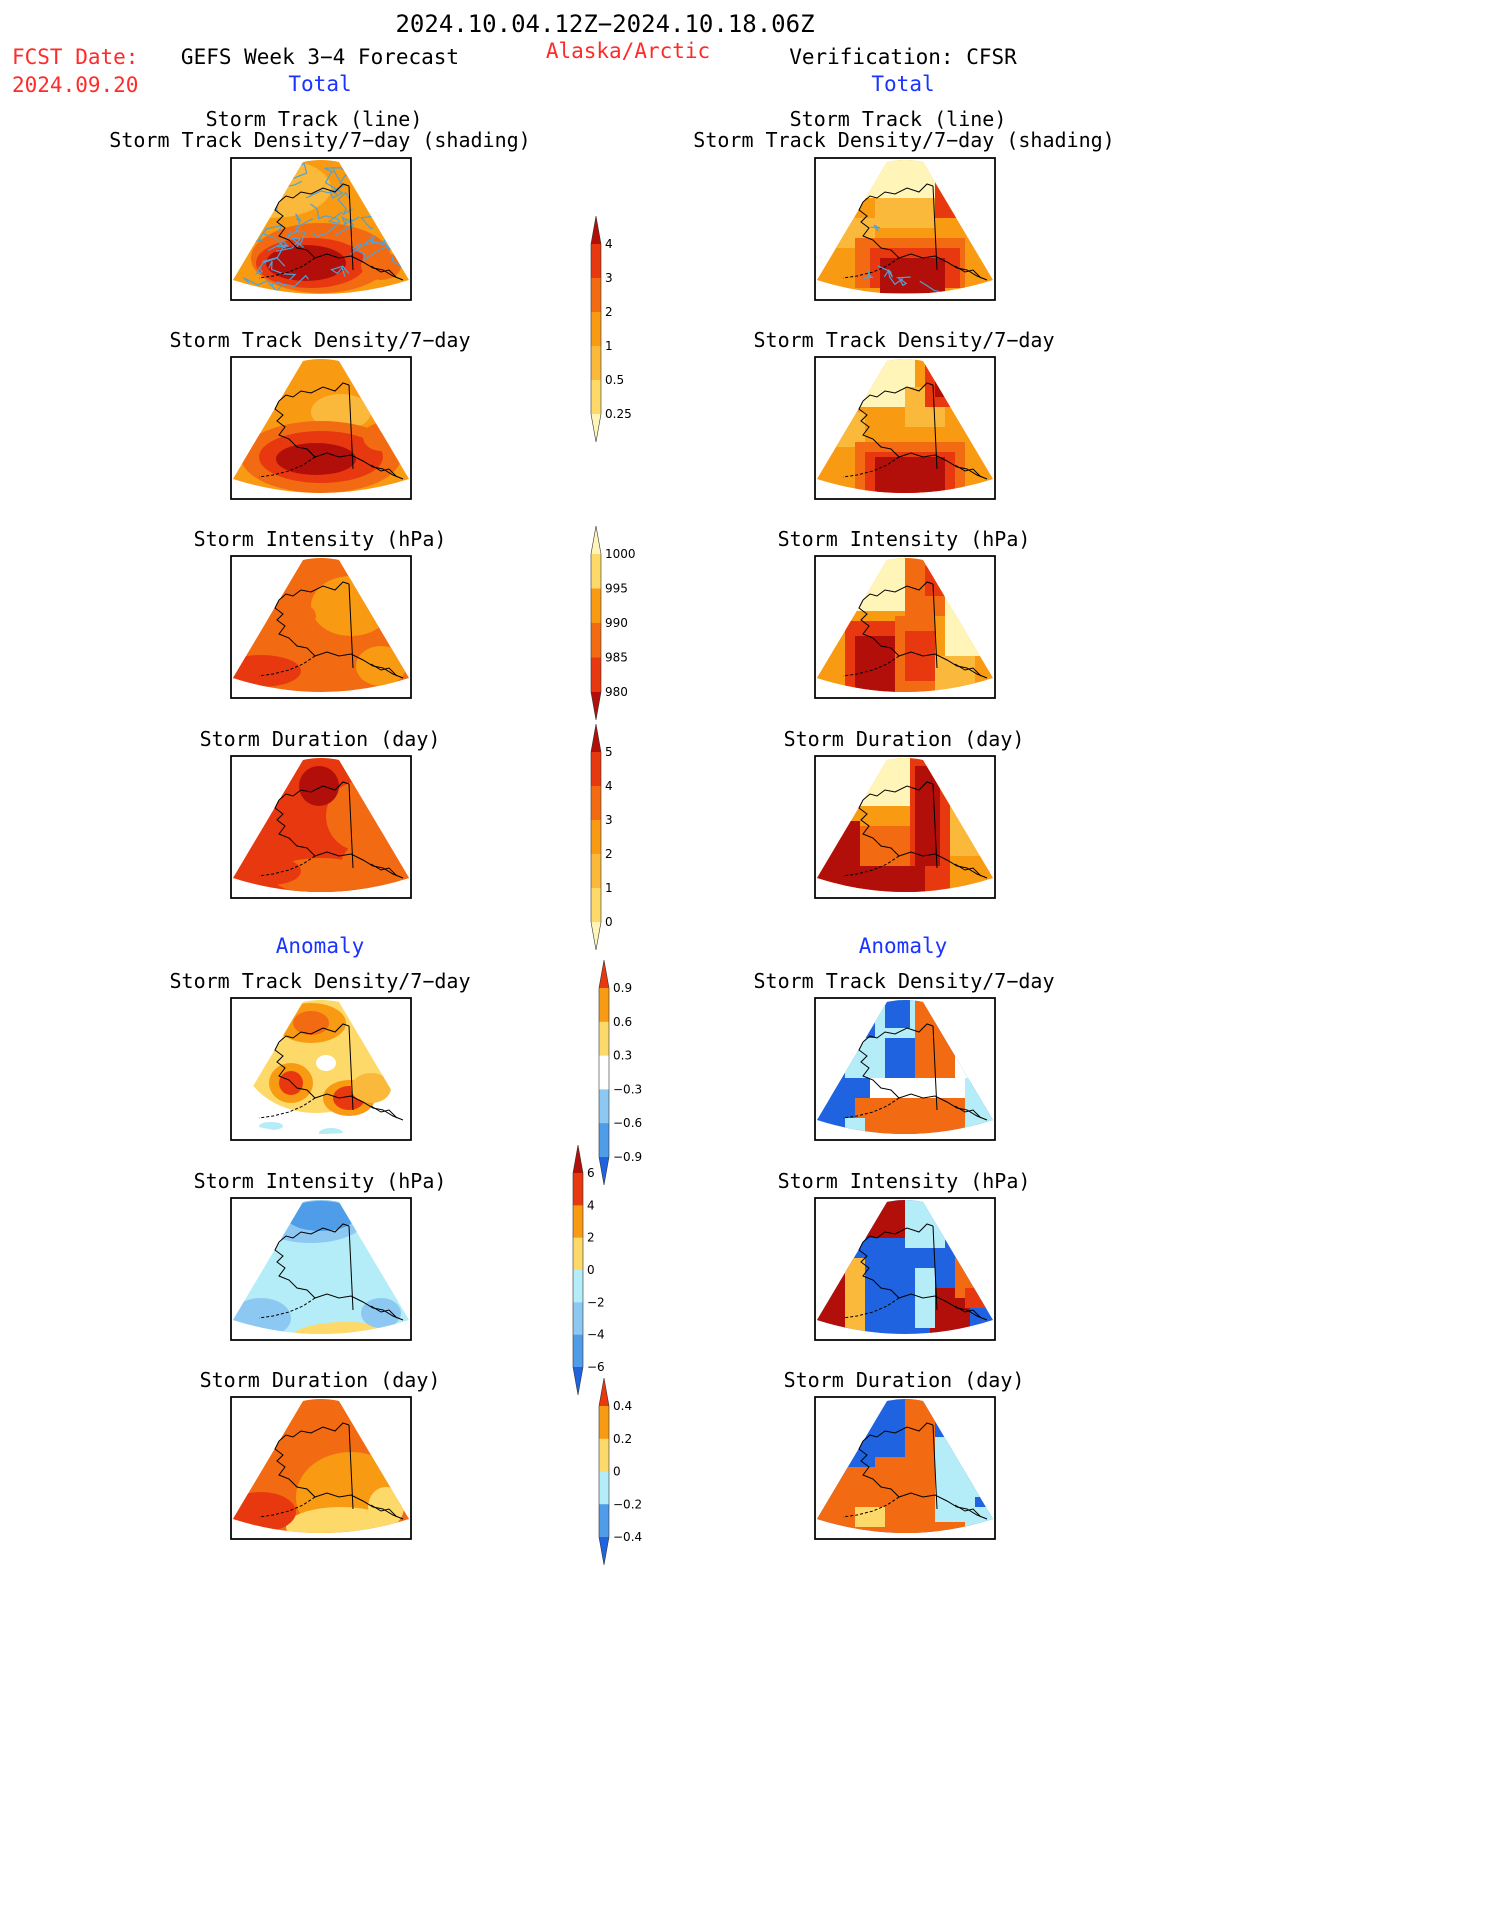 Image resolution: width=1487 pixels, height=1925 pixels. Describe the element at coordinates (622, 1022) in the screenshot. I see `colorbar-tick-label: 0.6` at that location.